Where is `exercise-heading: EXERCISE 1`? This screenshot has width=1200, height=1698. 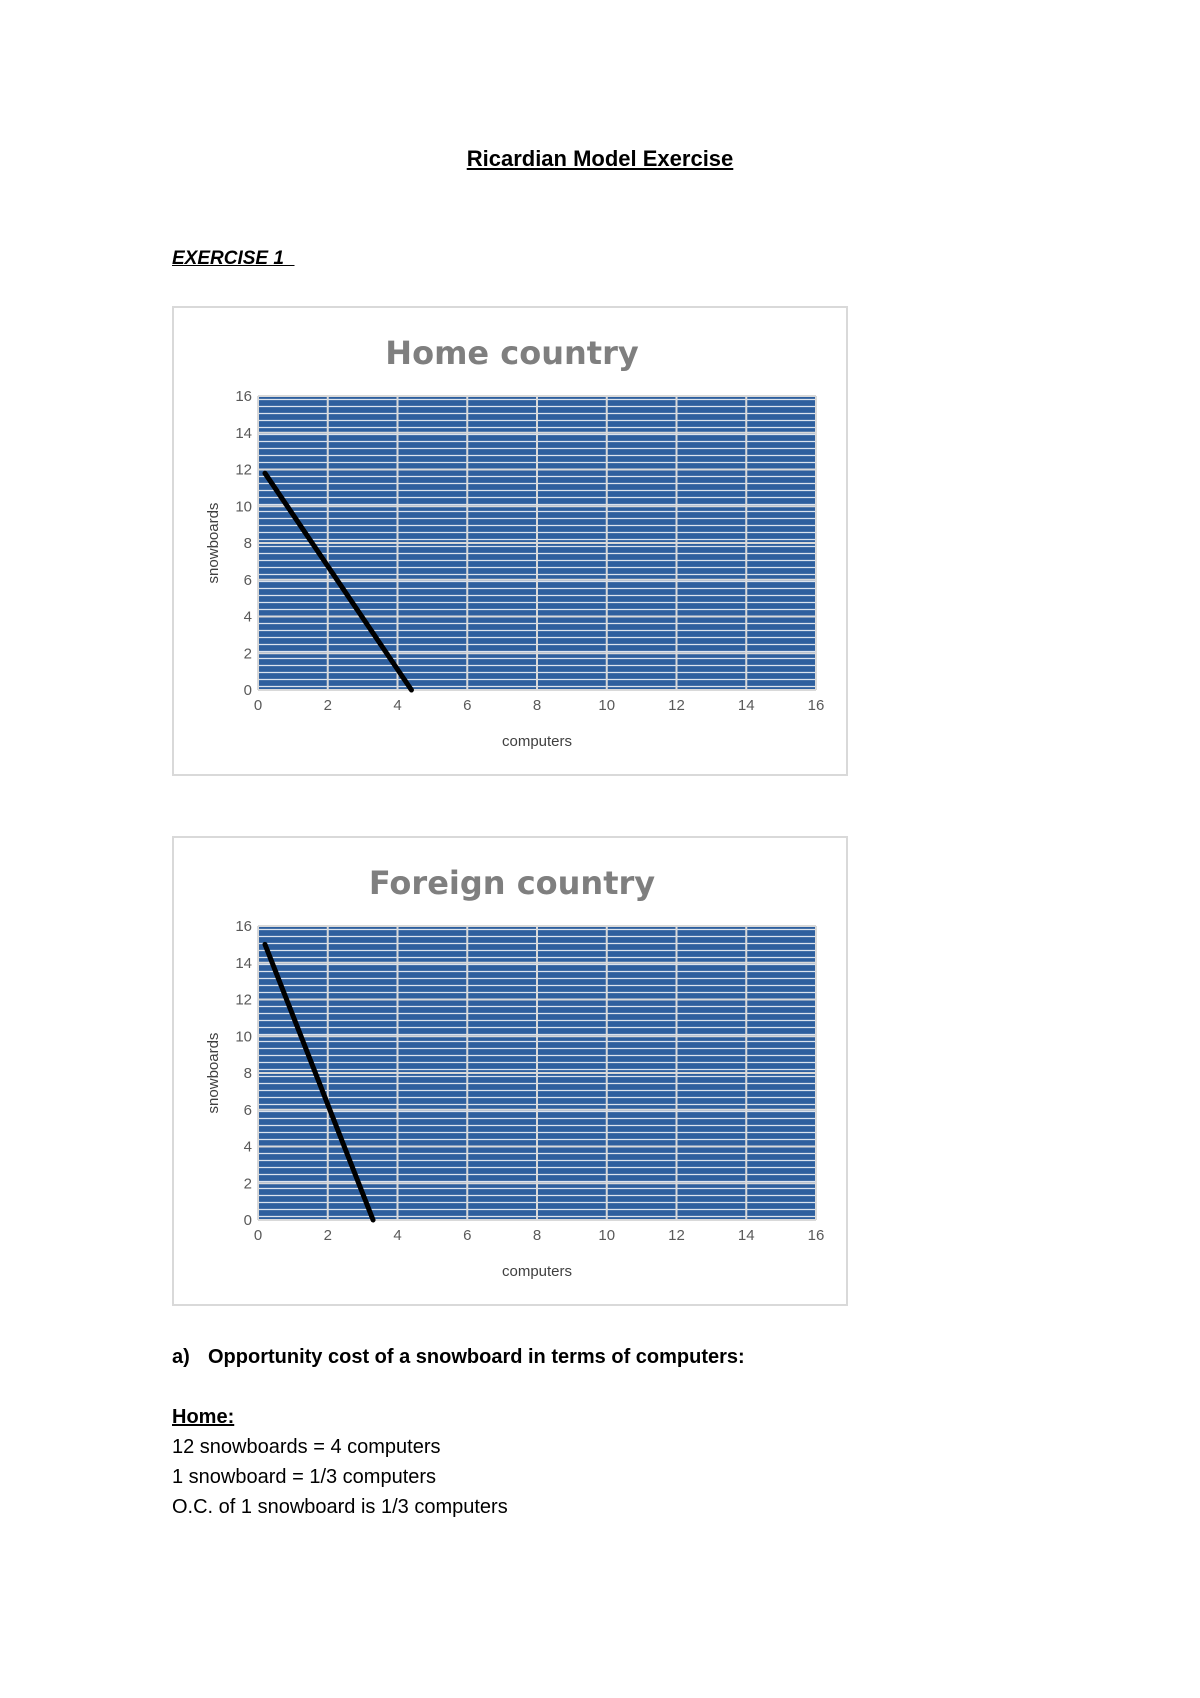 exercise-heading: EXERCISE 1 is located at coordinates (233, 258).